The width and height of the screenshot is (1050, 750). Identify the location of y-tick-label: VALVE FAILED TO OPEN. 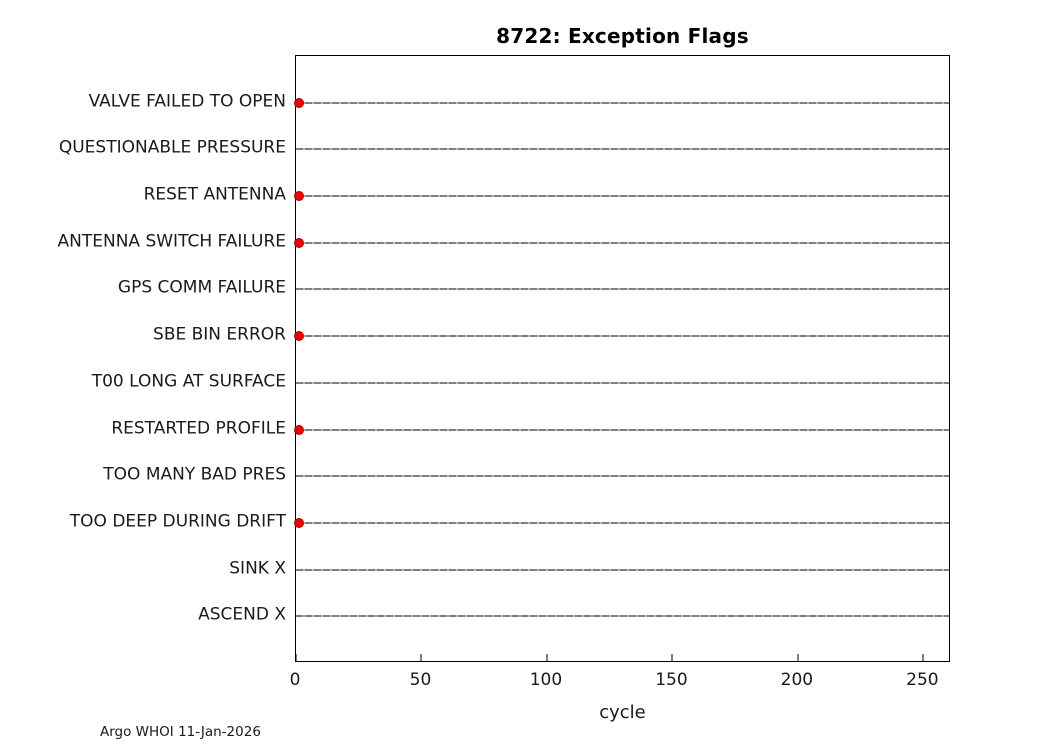
(187, 101).